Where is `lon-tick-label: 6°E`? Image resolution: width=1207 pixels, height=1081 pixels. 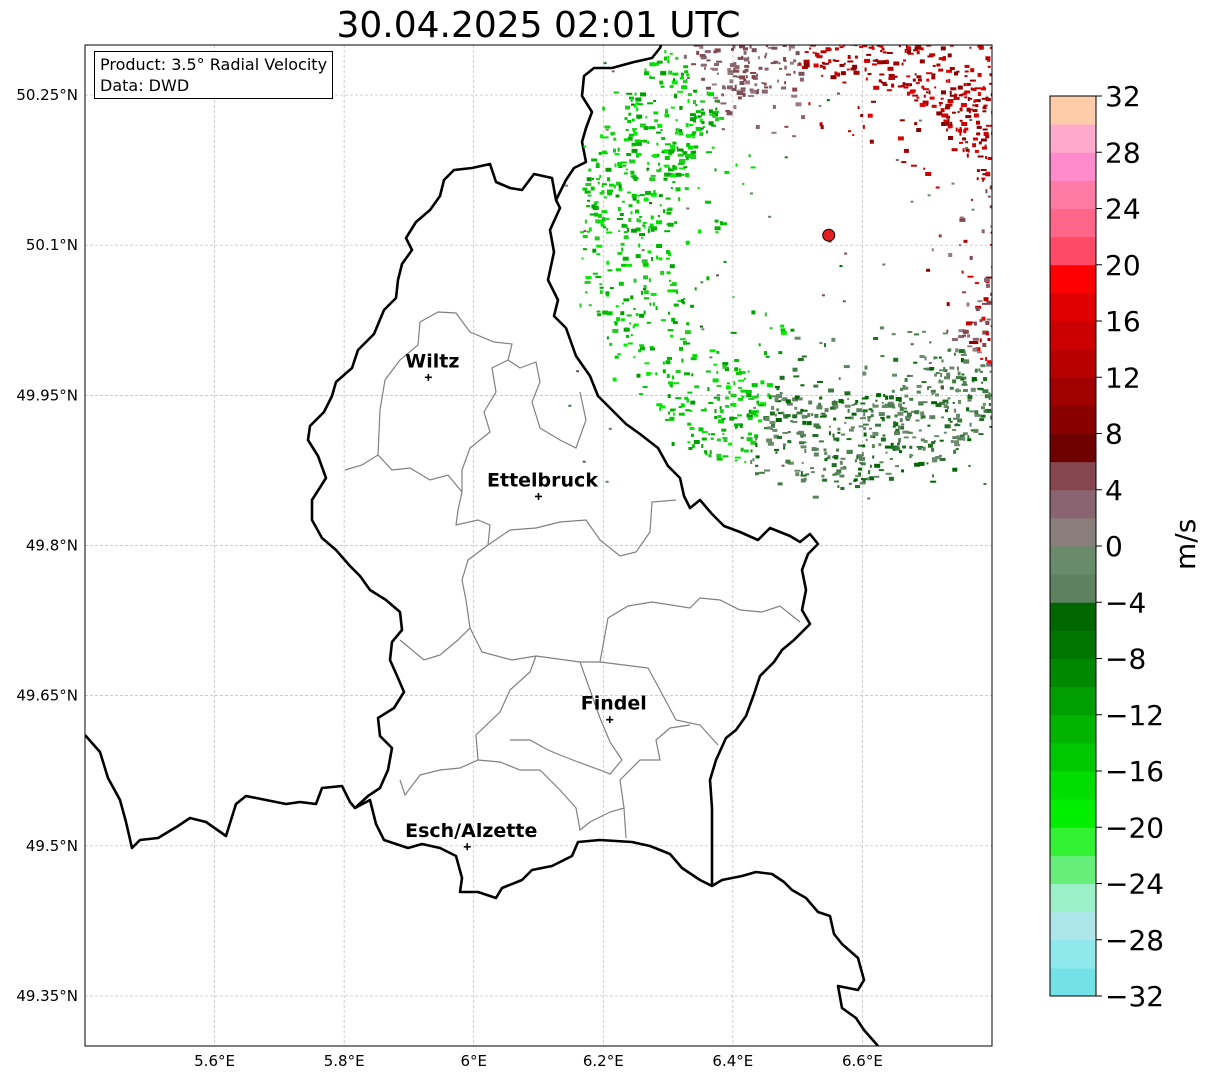
lon-tick-label: 6°E is located at coordinates (473, 1061).